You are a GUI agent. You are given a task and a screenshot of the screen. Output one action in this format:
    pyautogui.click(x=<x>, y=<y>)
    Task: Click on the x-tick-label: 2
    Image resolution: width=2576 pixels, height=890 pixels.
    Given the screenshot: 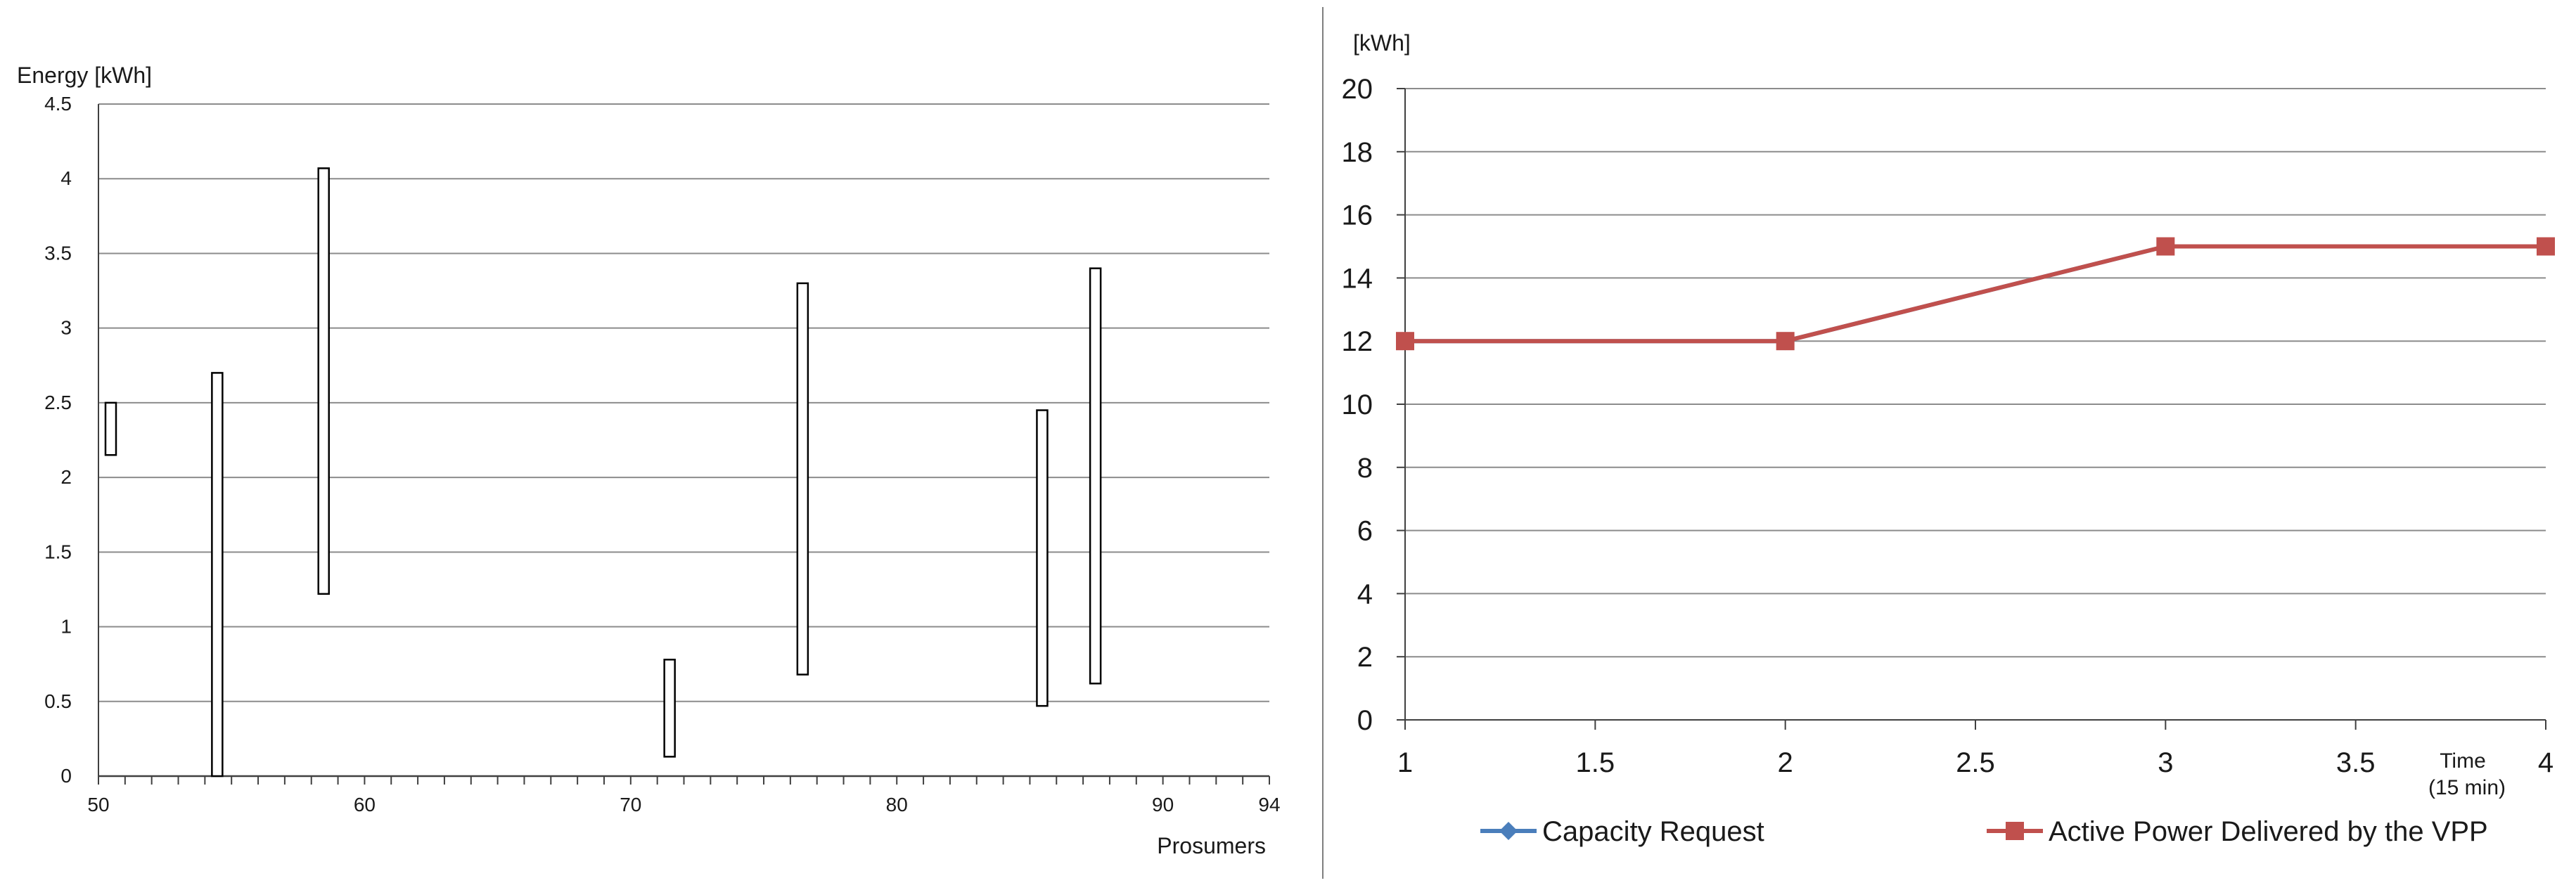 What is the action you would take?
    pyautogui.click(x=1785, y=762)
    